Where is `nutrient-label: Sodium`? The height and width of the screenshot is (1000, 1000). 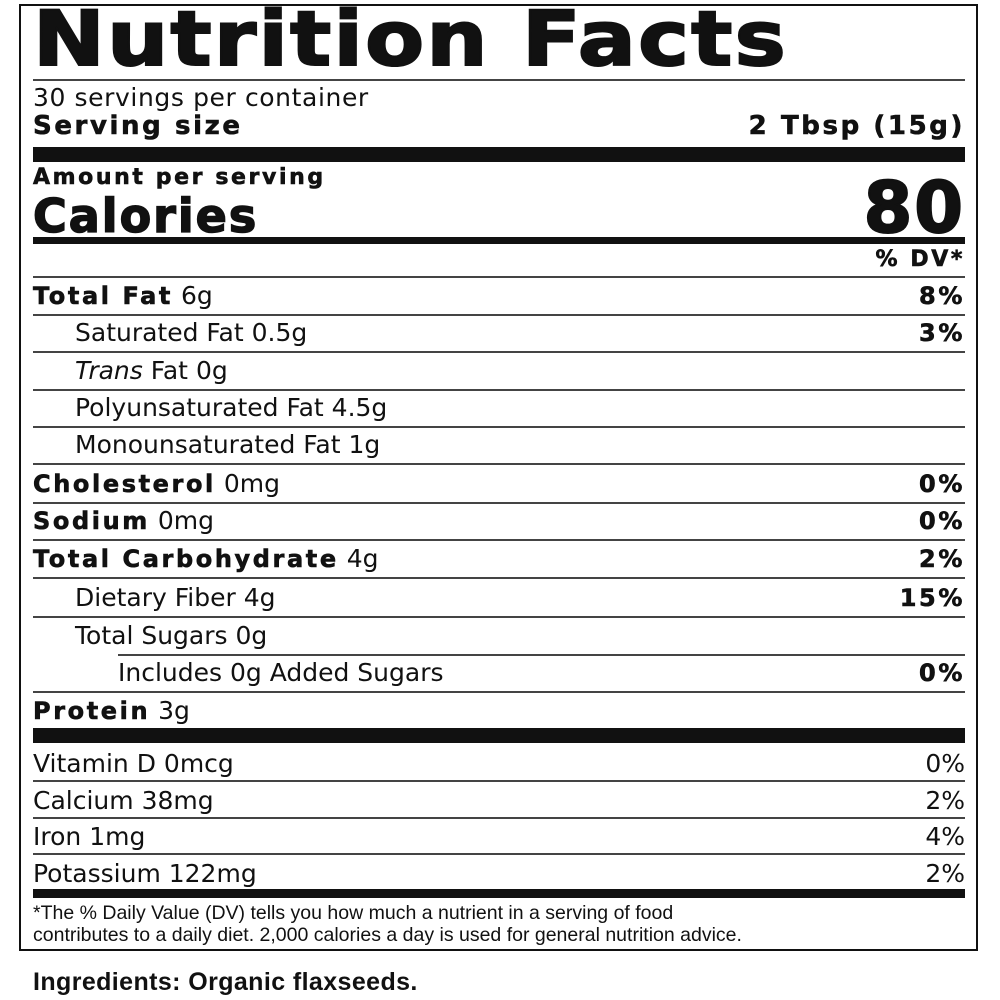 nutrient-label: Sodium is located at coordinates (91, 521).